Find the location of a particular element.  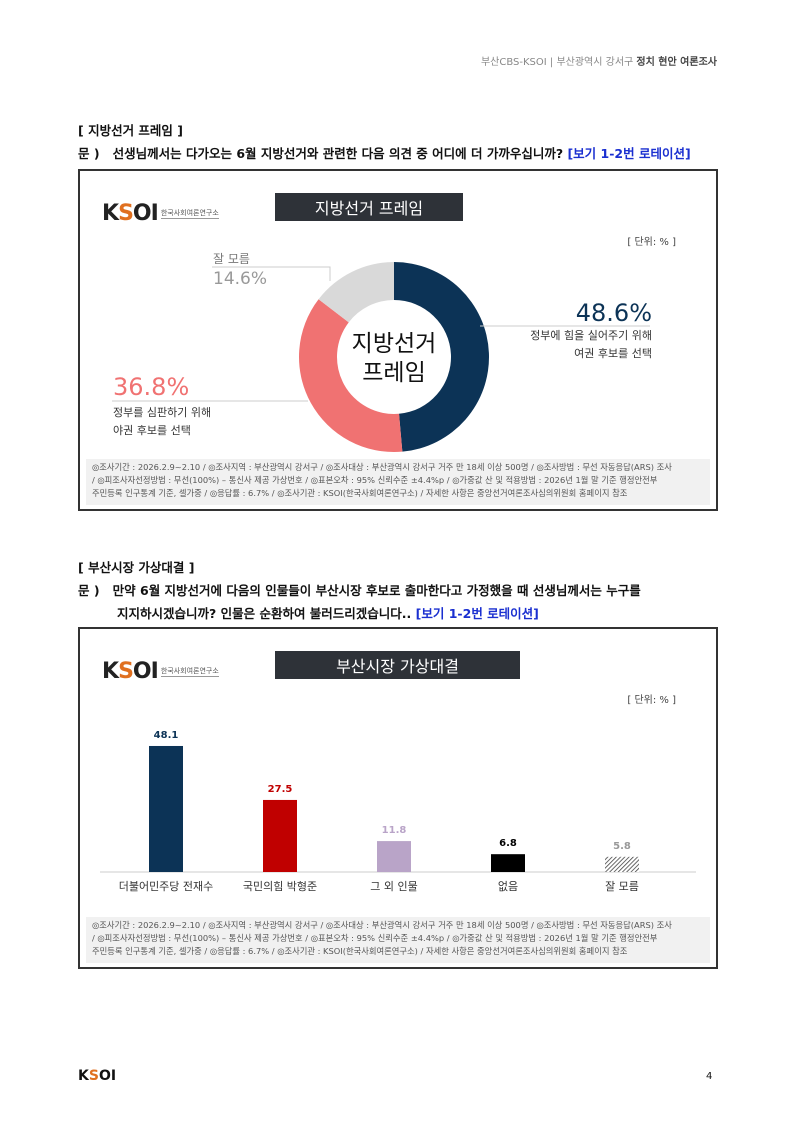

slice-label: 잘 모름 is located at coordinates (231, 259).